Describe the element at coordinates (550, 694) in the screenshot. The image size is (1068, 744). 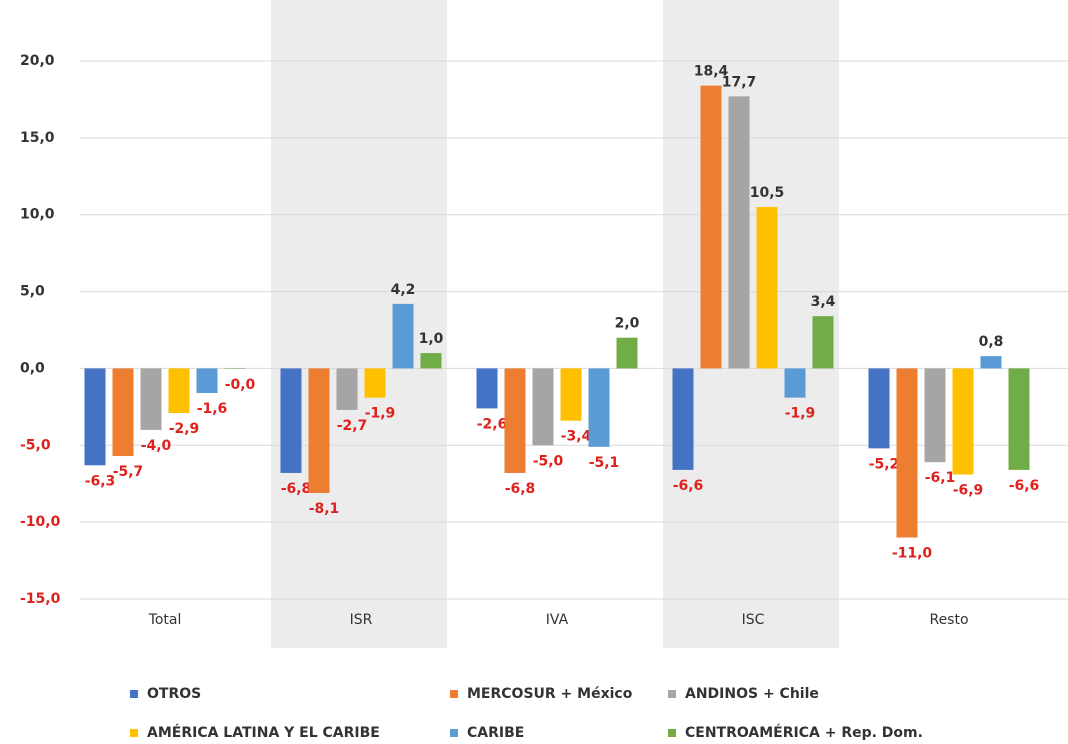
I see `legend-label: MERCOSUR + México` at that location.